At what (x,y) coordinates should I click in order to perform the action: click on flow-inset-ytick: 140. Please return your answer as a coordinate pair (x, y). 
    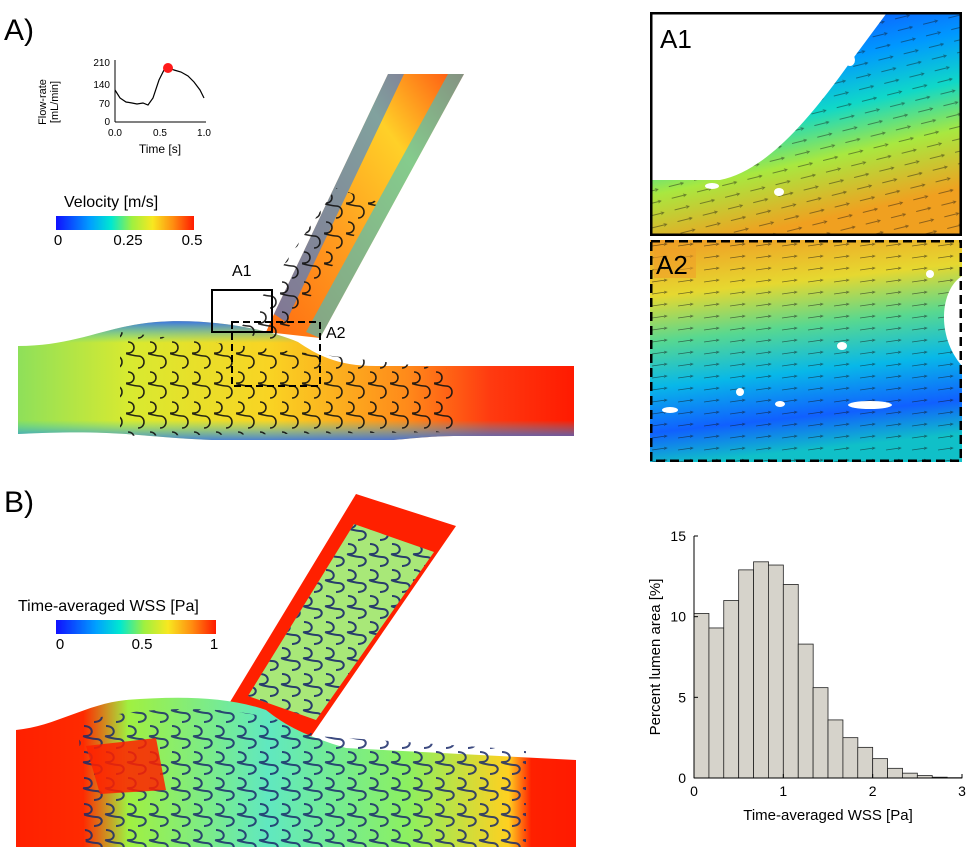
    Looking at the image, I should click on (101, 85).